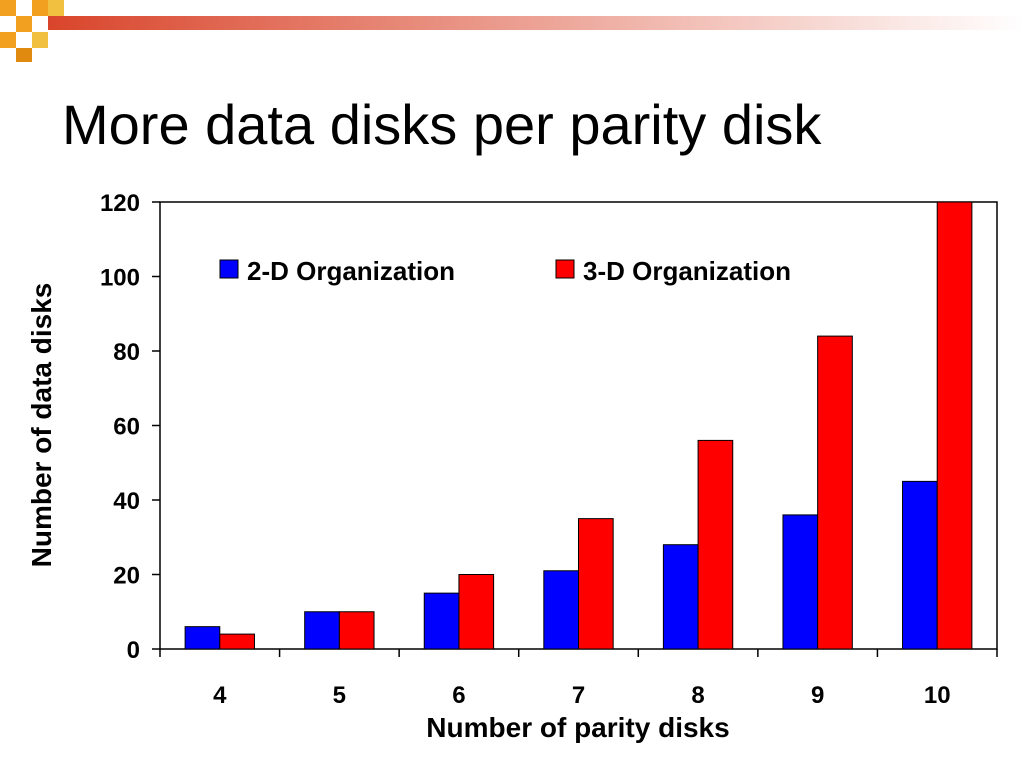 Image resolution: width=1024 pixels, height=768 pixels. What do you see at coordinates (578, 679) in the screenshot?
I see `x-axis: 4 5 6 7 8 9 10` at bounding box center [578, 679].